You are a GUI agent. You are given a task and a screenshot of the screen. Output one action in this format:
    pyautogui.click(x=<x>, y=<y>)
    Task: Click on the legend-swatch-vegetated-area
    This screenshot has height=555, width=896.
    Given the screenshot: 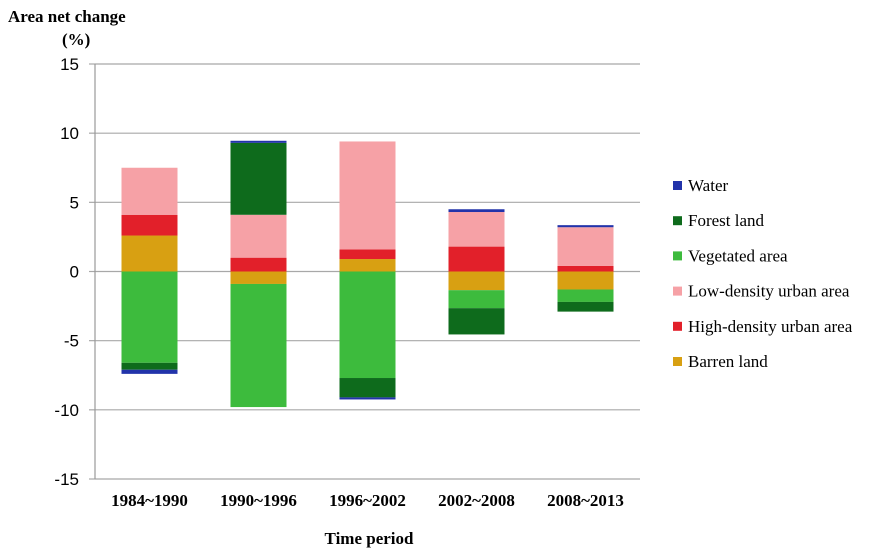 What is the action you would take?
    pyautogui.click(x=677, y=256)
    